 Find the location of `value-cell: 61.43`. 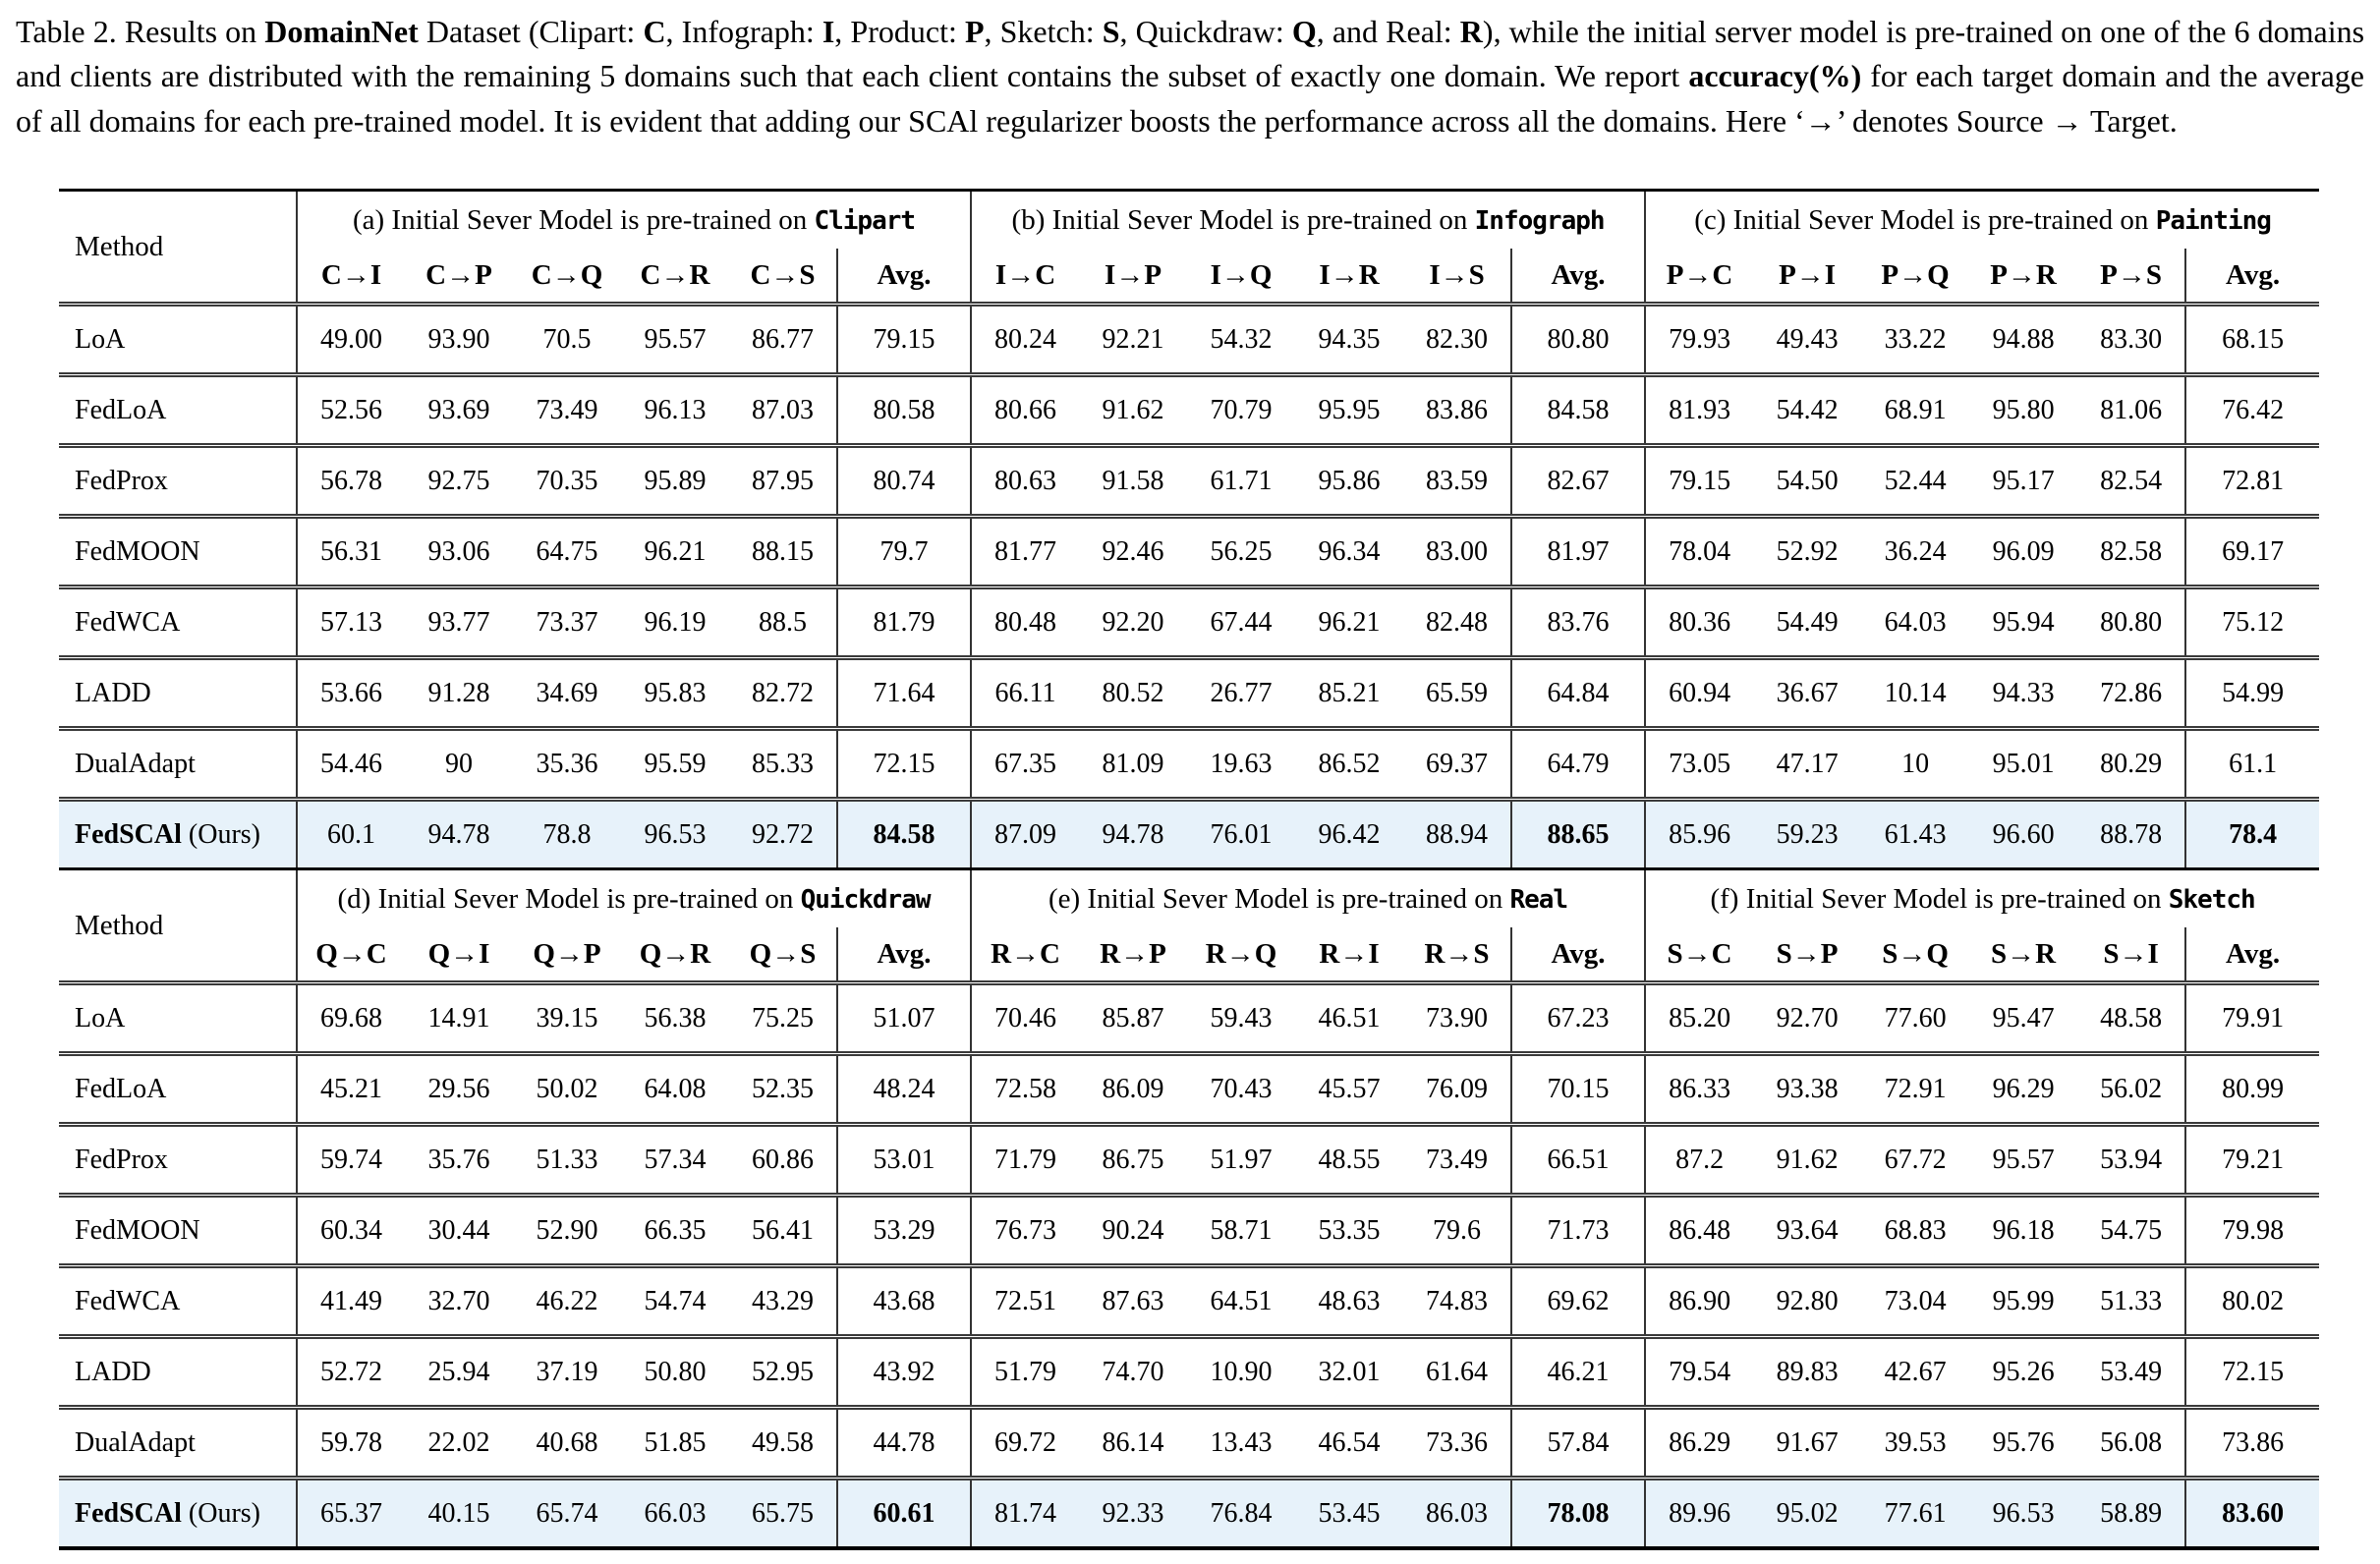

value-cell: 61.43 is located at coordinates (1915, 833).